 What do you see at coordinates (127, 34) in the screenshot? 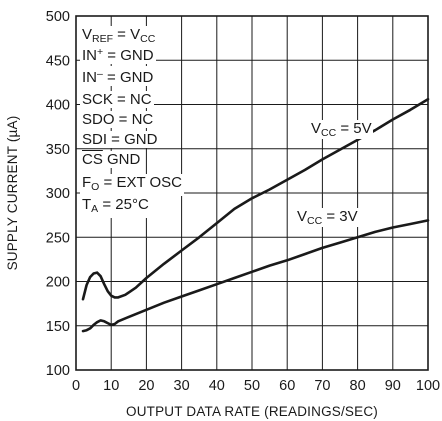
I see `condition-text: = V` at bounding box center [127, 34].